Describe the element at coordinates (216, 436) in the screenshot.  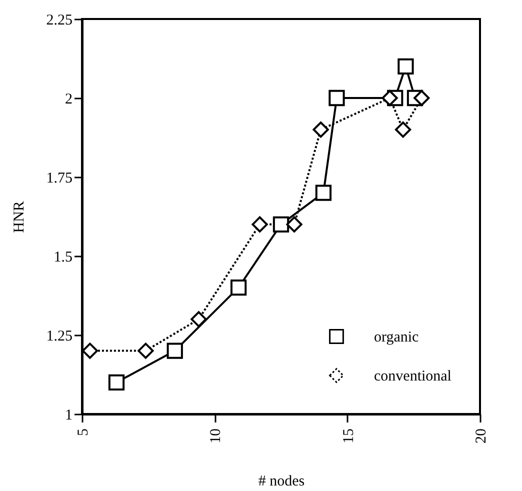
I see `x-tick-label: 10` at that location.